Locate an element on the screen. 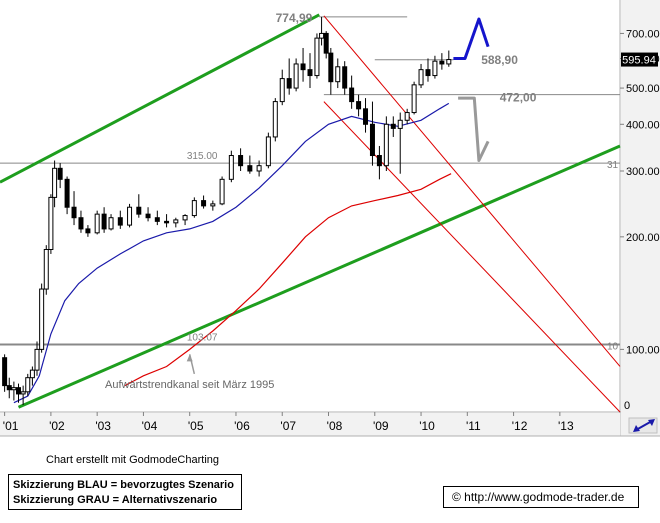 Image resolution: width=660 pixels, height=523 pixels. x-tick-label: '07 is located at coordinates (288, 426).